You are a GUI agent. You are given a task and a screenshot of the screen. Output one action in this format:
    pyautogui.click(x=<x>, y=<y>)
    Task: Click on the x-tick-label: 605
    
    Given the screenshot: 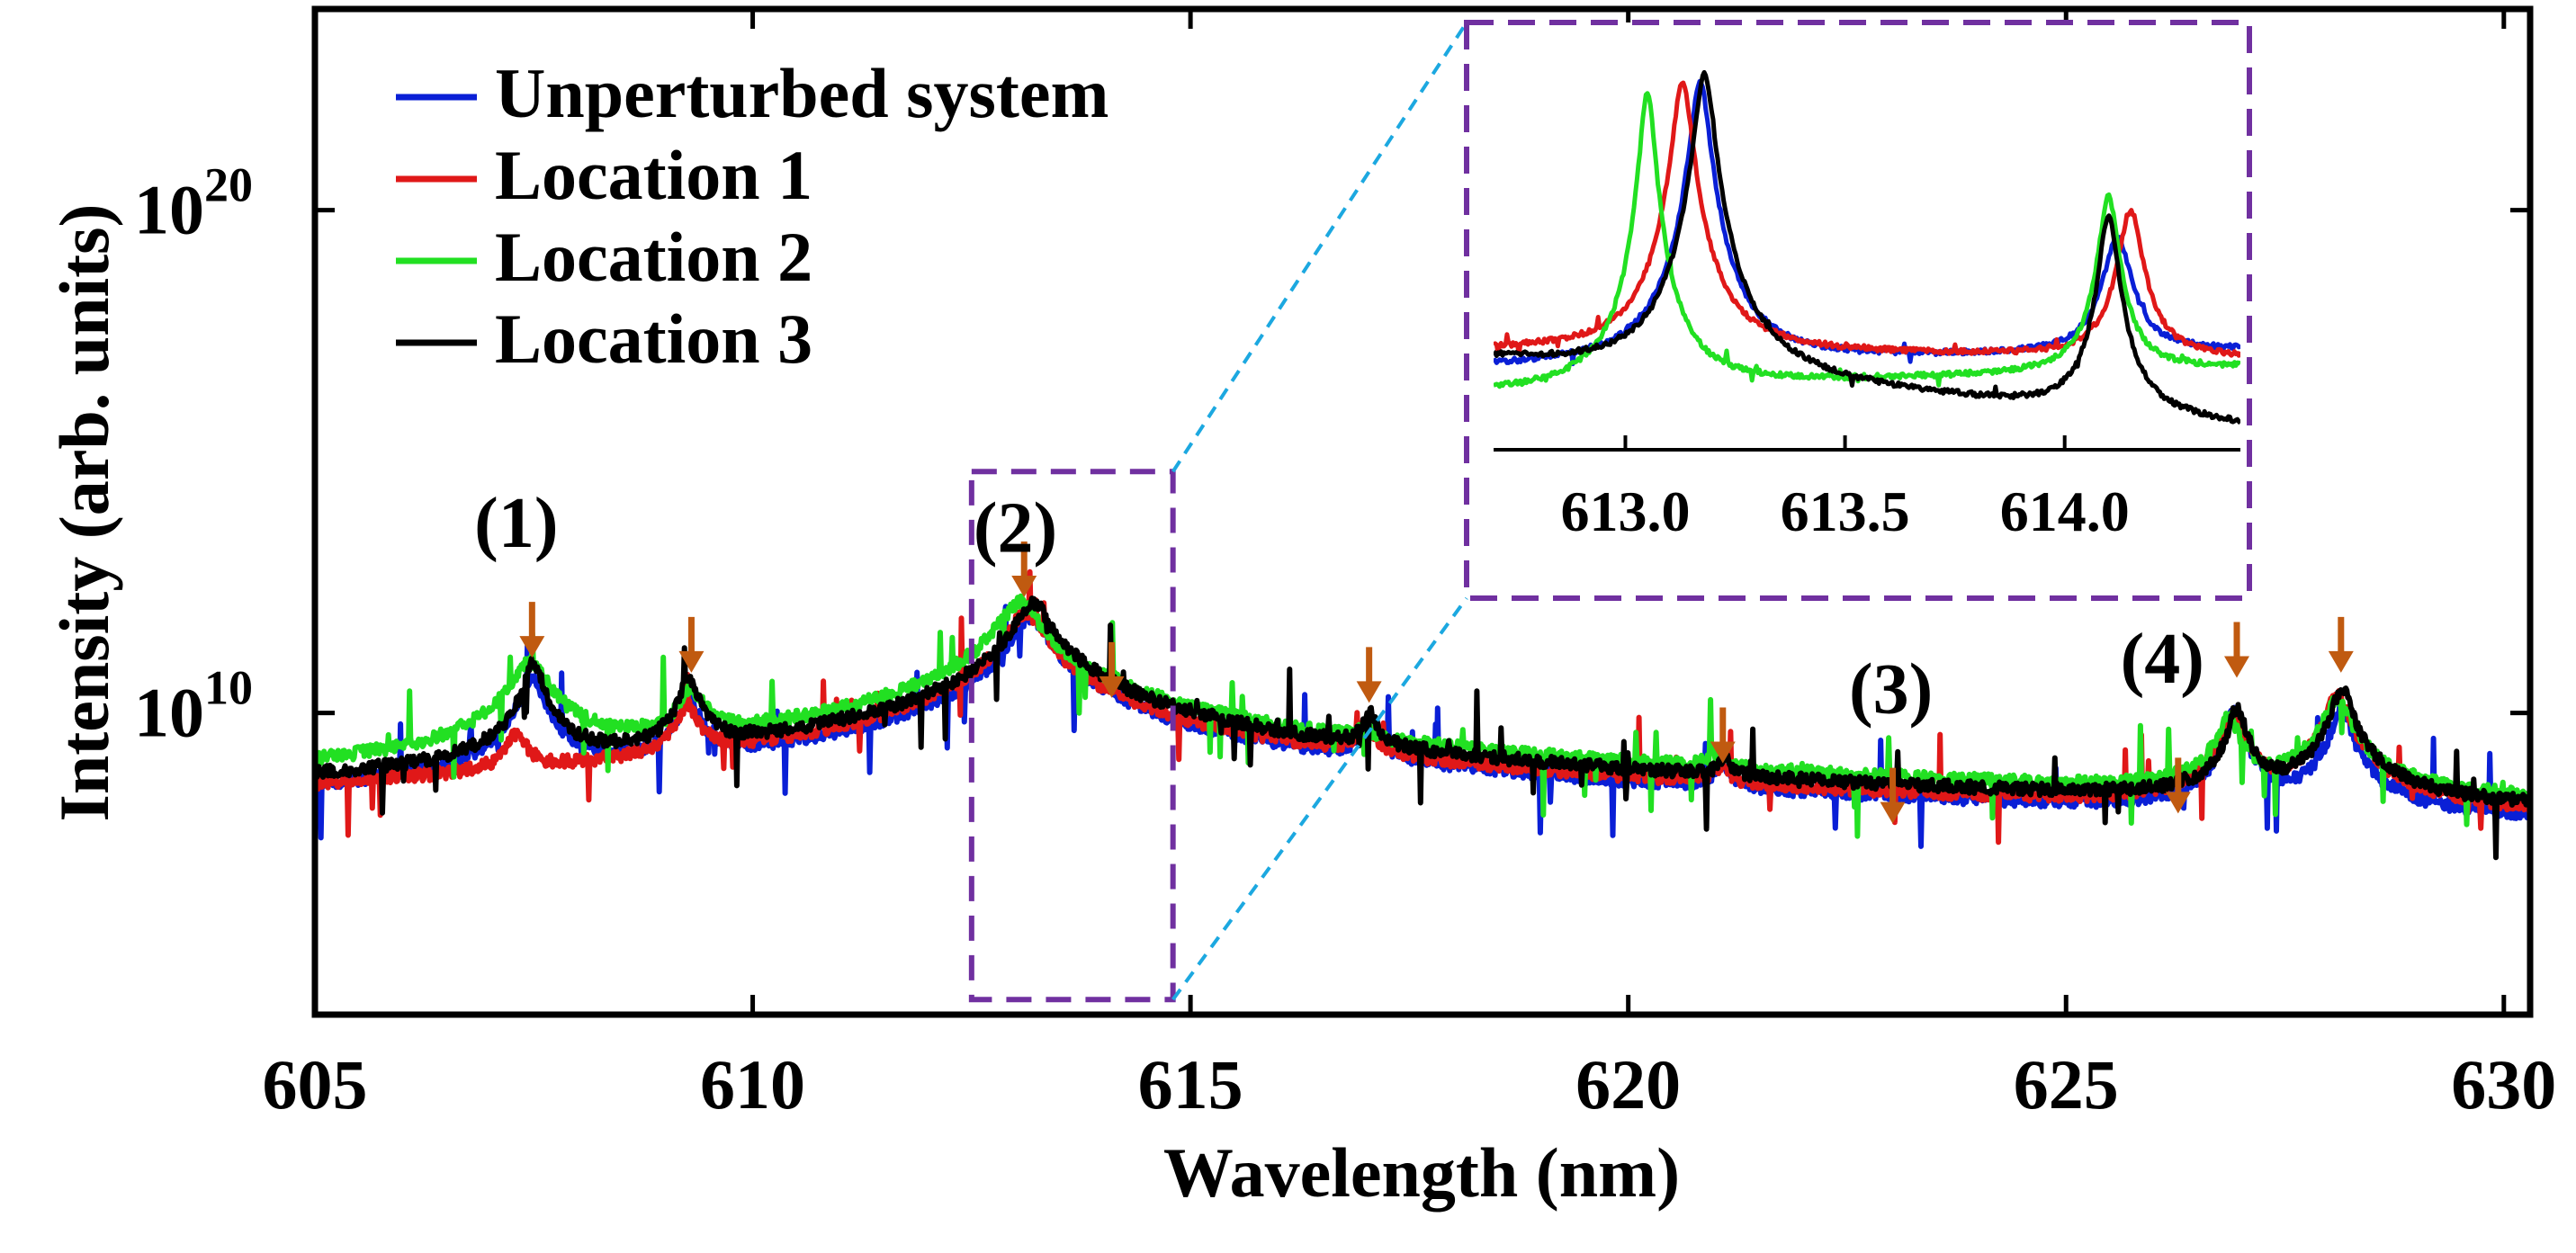 What is the action you would take?
    pyautogui.click(x=315, y=1084)
    